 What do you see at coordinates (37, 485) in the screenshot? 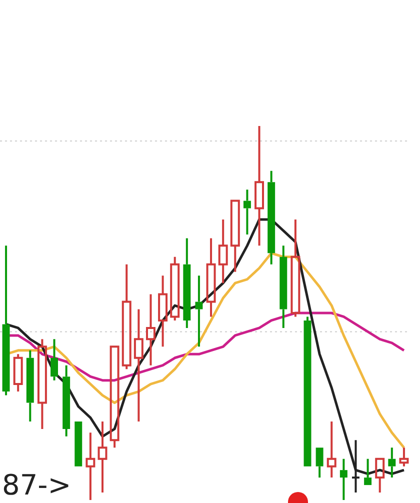
I see `annotation: 87->` at bounding box center [37, 485].